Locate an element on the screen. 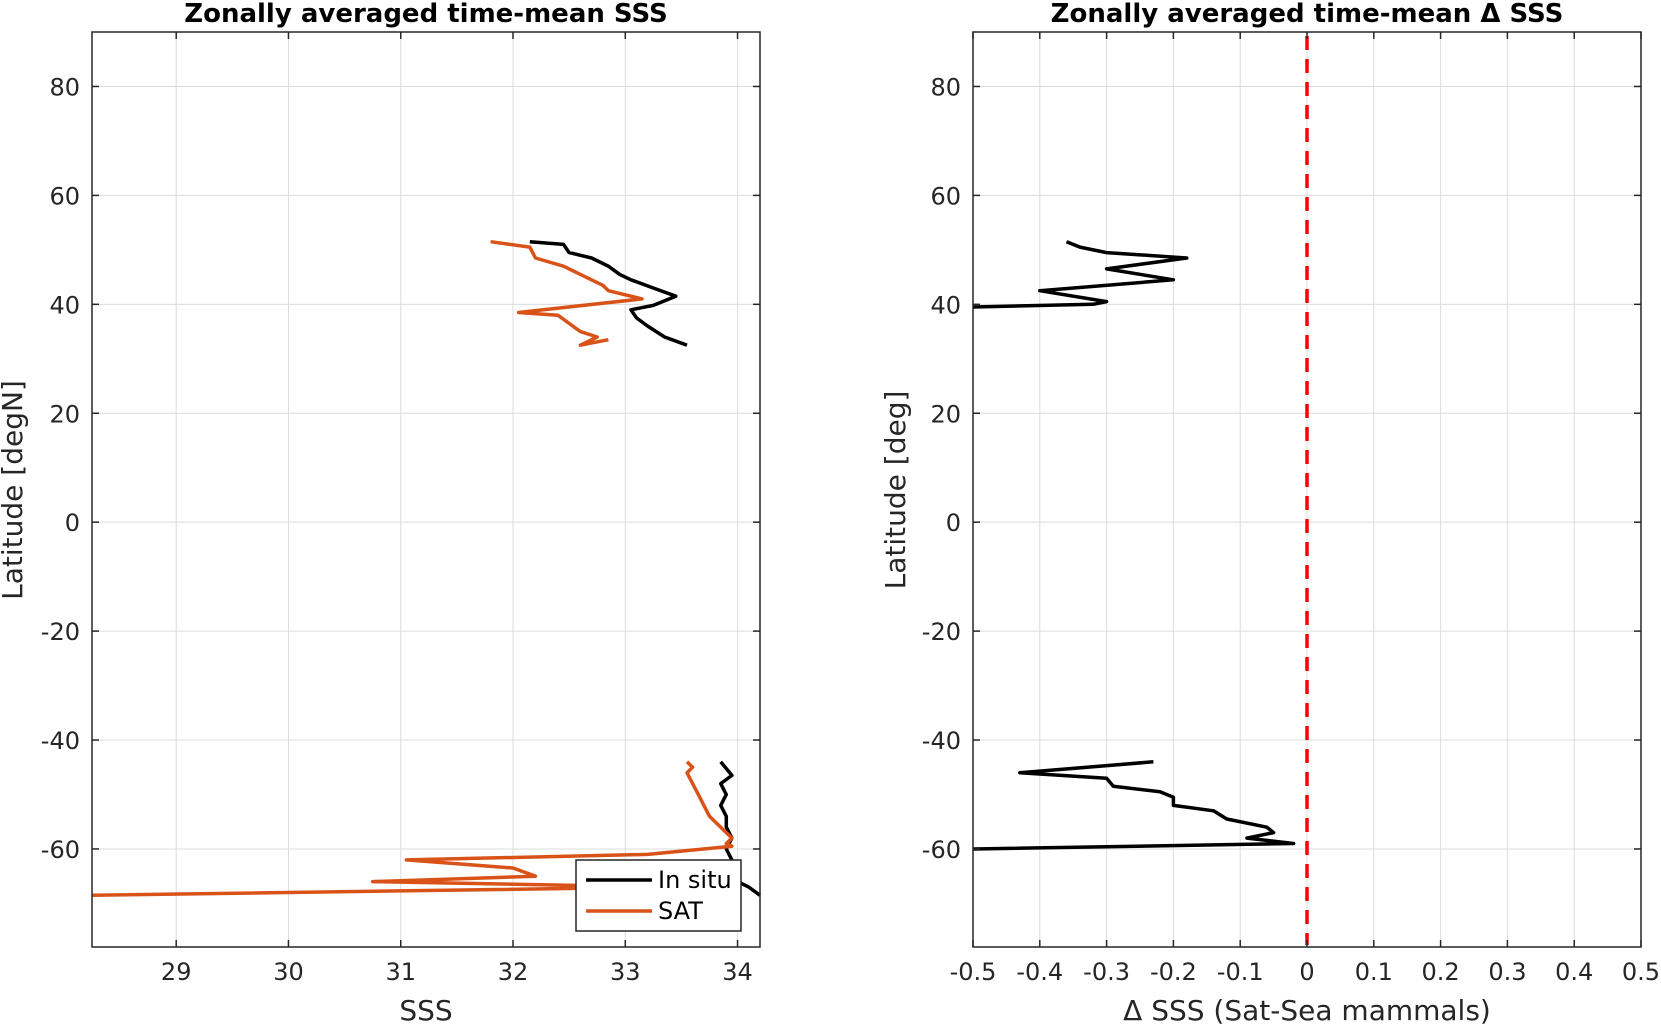  chart-title: Zonally averaged time-mean SSS is located at coordinates (426, 14).